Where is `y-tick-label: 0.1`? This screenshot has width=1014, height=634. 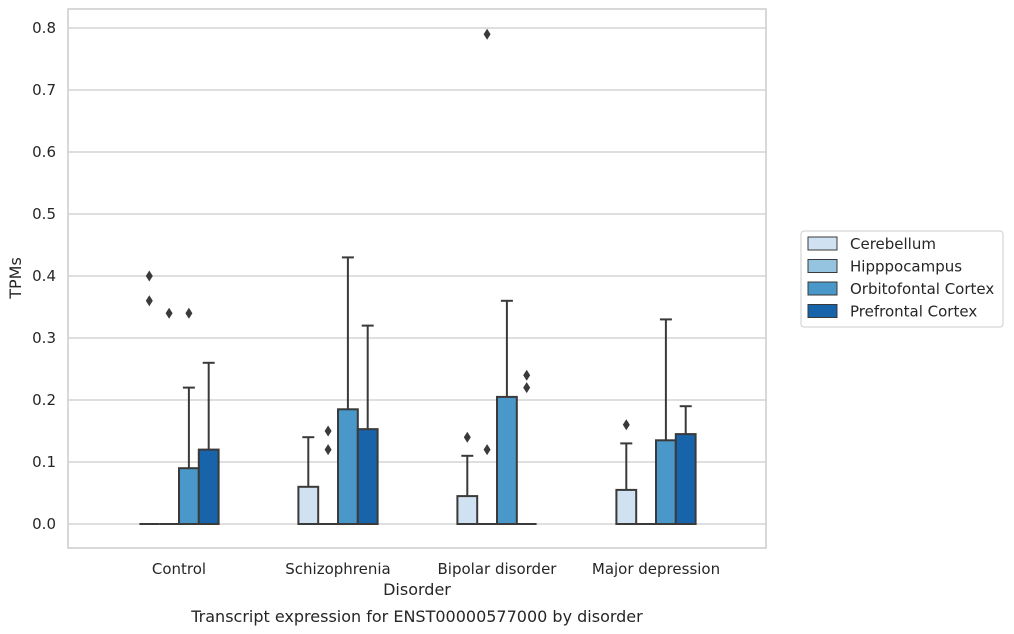 y-tick-label: 0.1 is located at coordinates (44, 462).